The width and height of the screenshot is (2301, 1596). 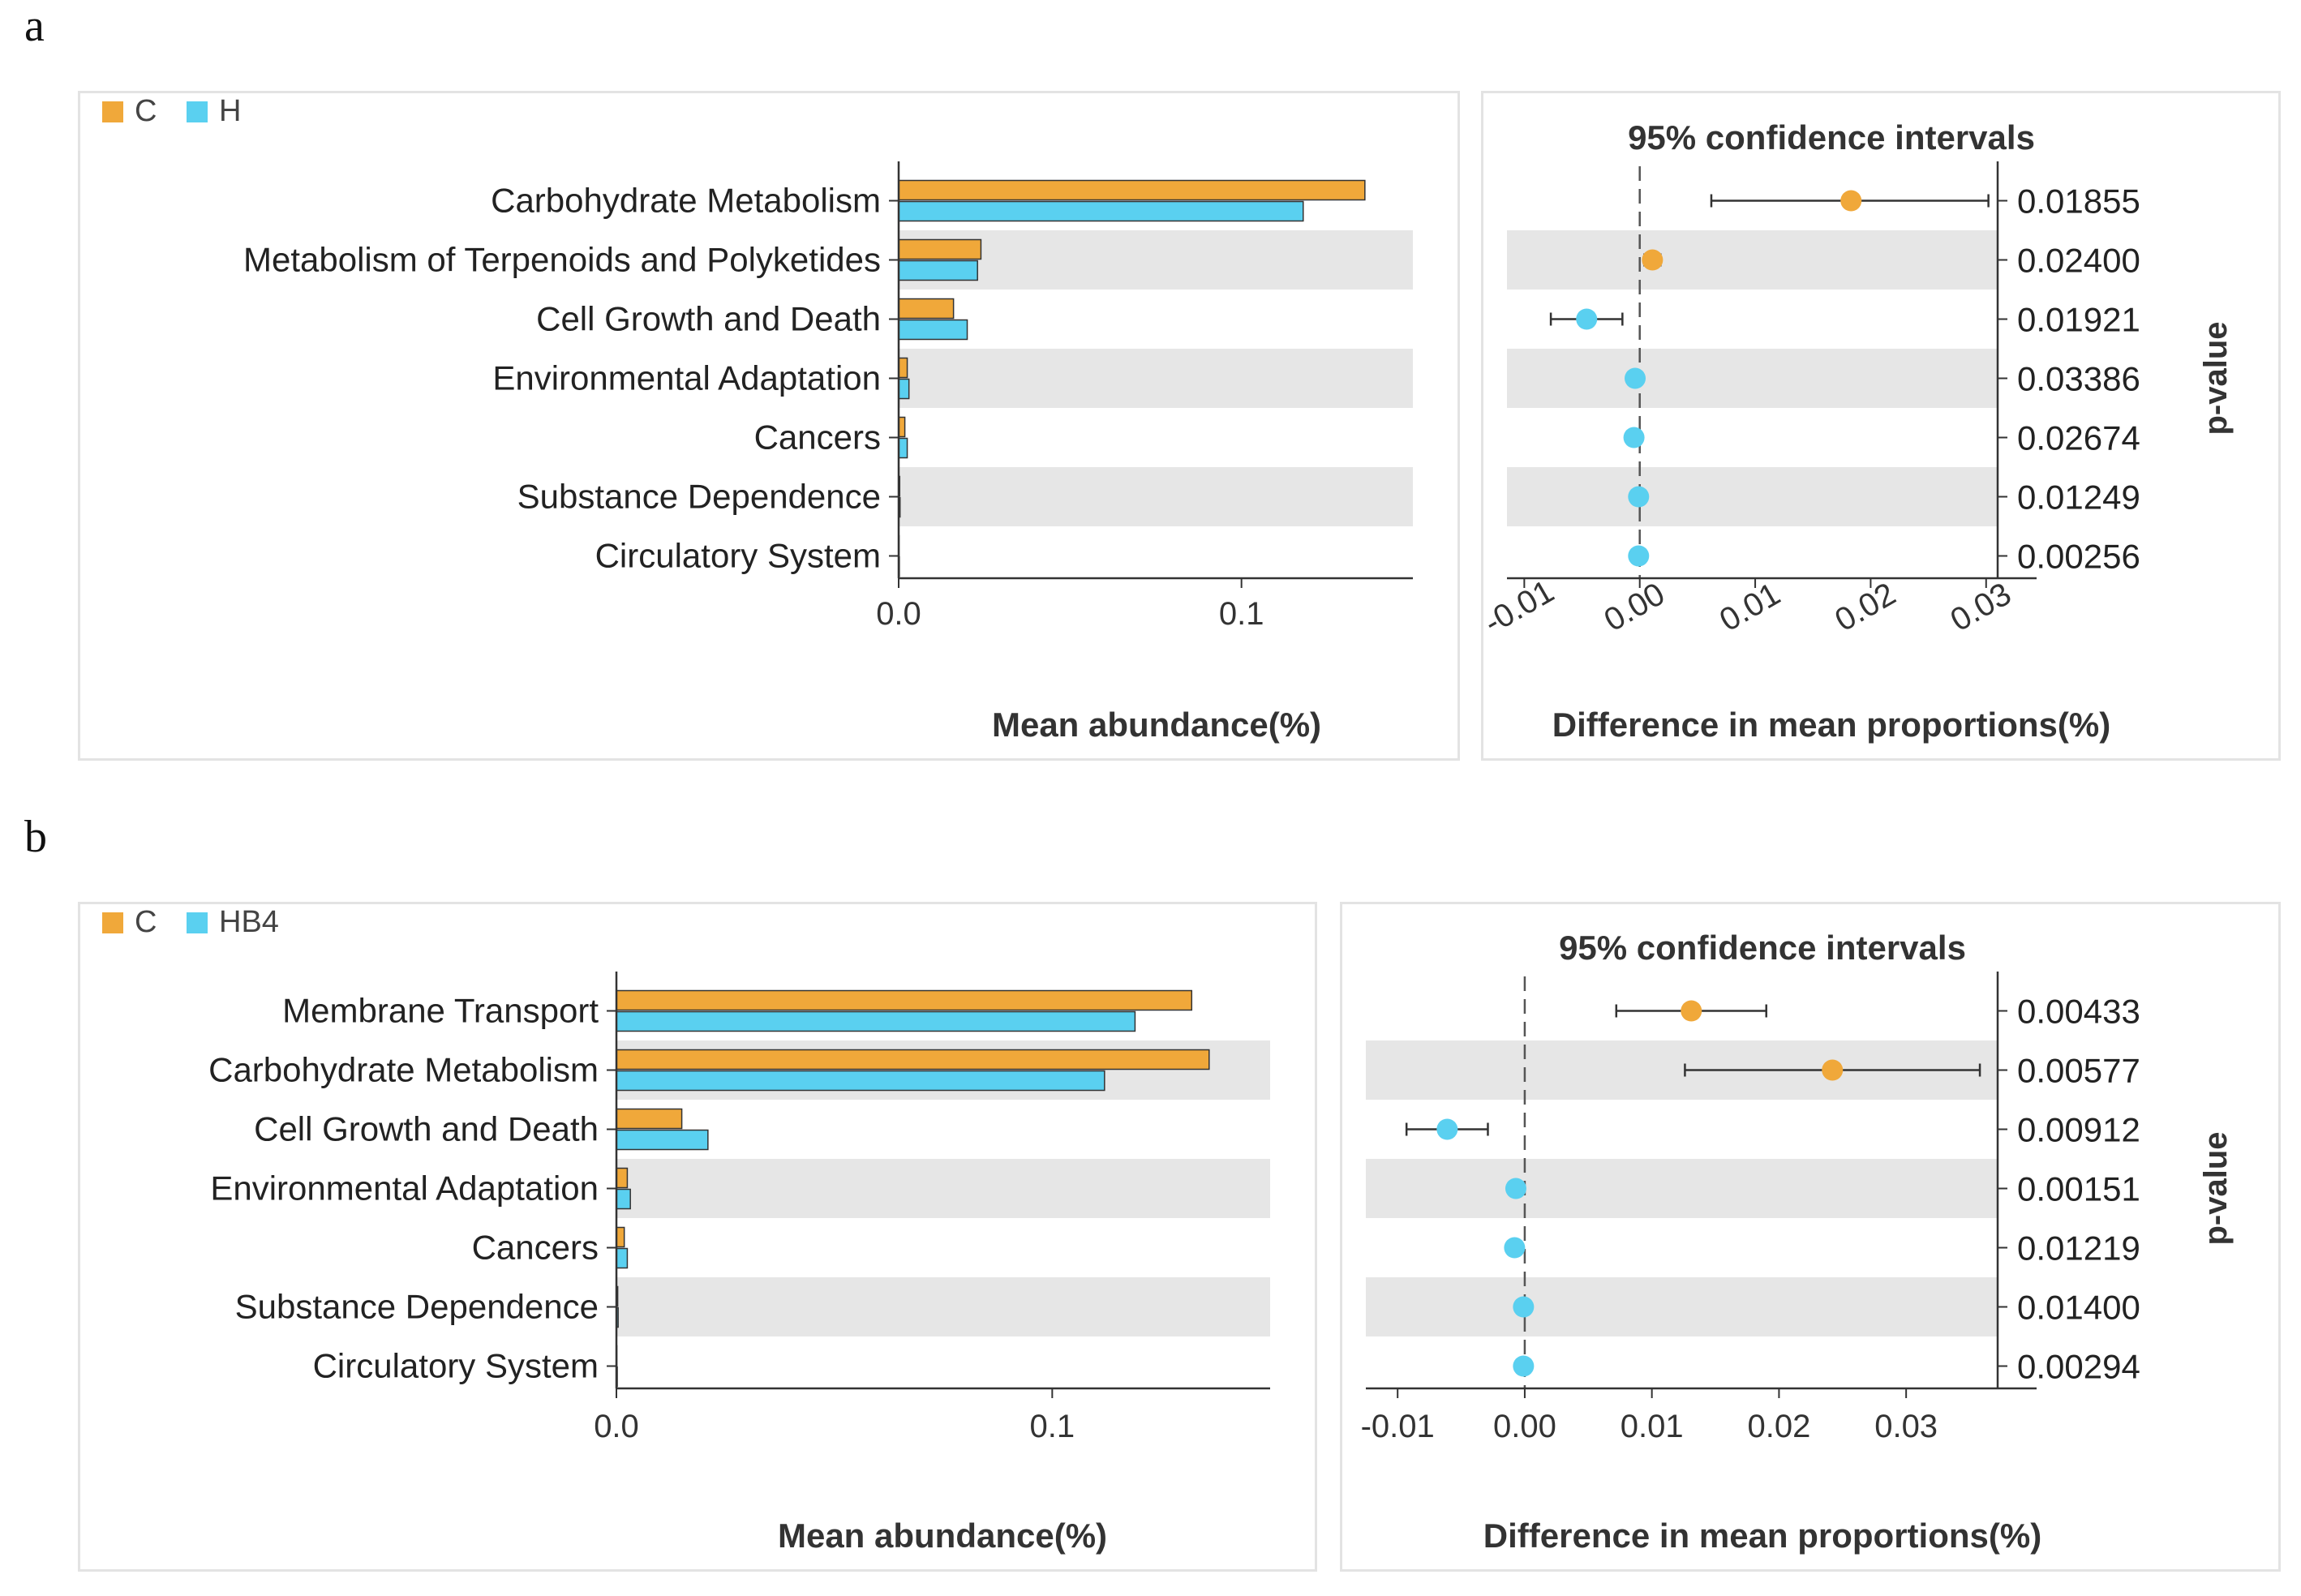 I want to click on pvalue-label: 0.00433, so click(x=2078, y=1012).